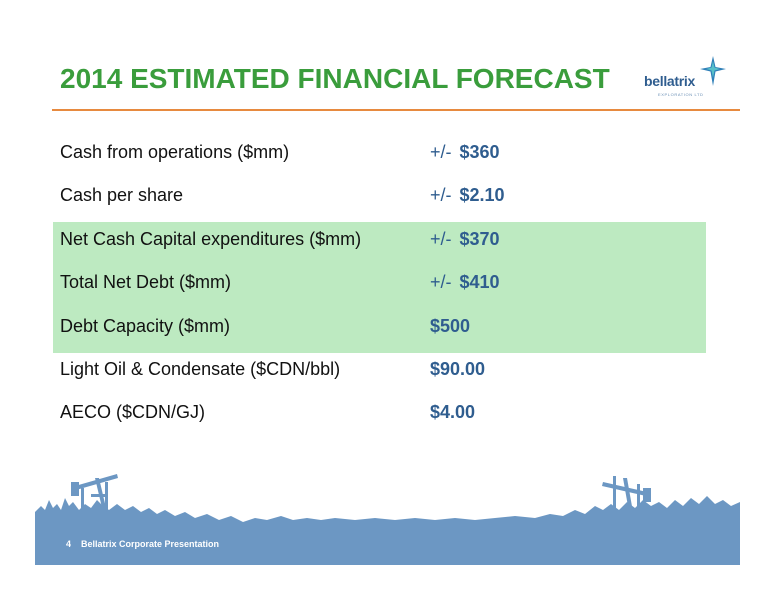 This screenshot has height=600, width=776. What do you see at coordinates (380, 282) in the screenshot?
I see `forecast-row: Total Net Debt ($mm) +/- $410` at bounding box center [380, 282].